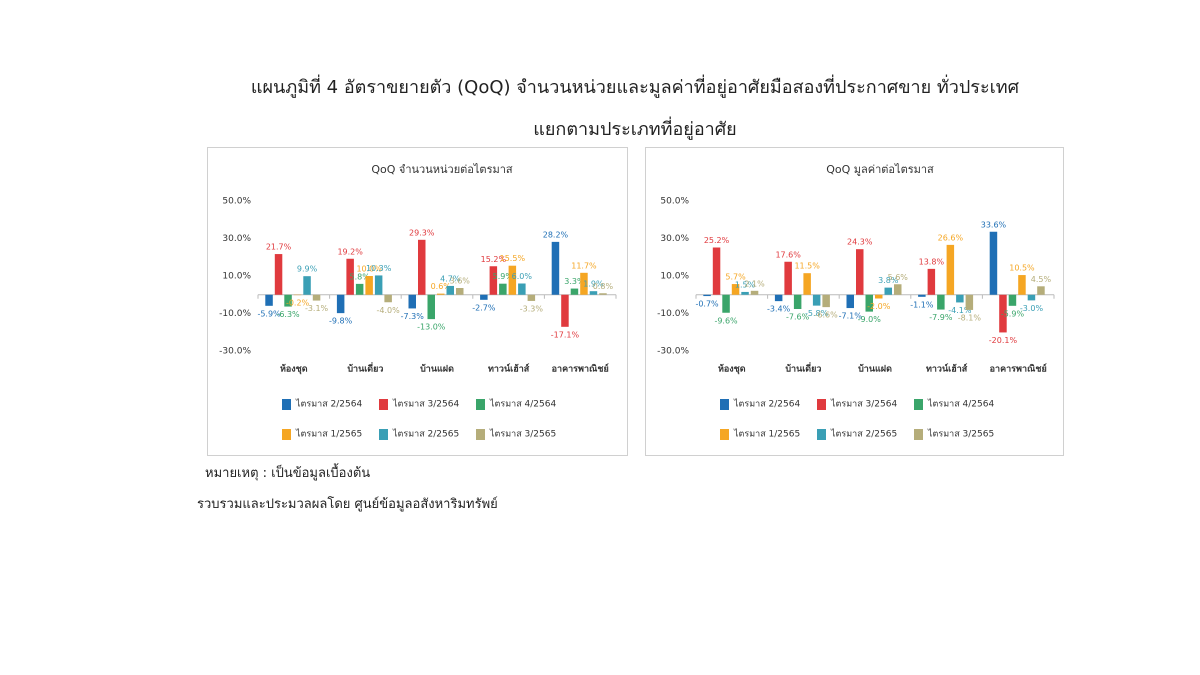 Image resolution: width=1200 pixels, height=675 pixels. Describe the element at coordinates (717, 240) in the screenshot. I see `value-label: 25.2%` at that location.